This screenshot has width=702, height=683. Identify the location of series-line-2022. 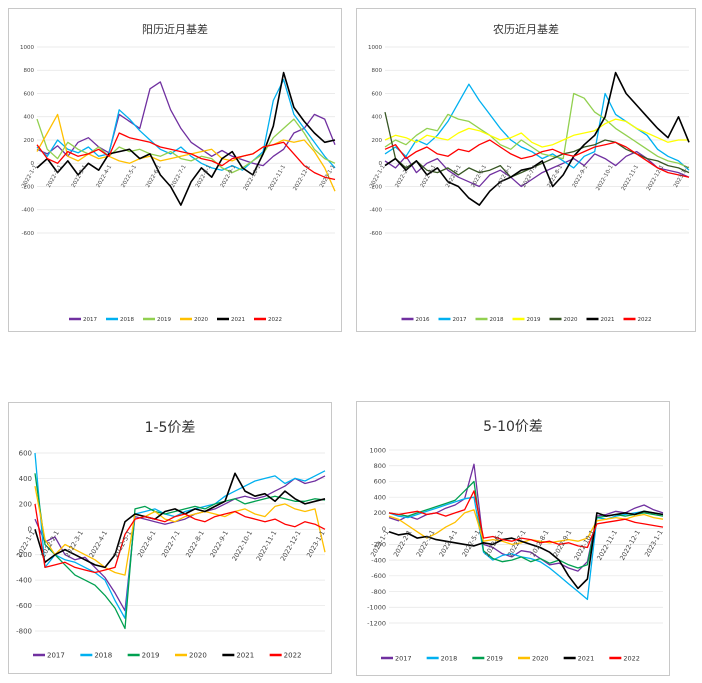
(537, 158).